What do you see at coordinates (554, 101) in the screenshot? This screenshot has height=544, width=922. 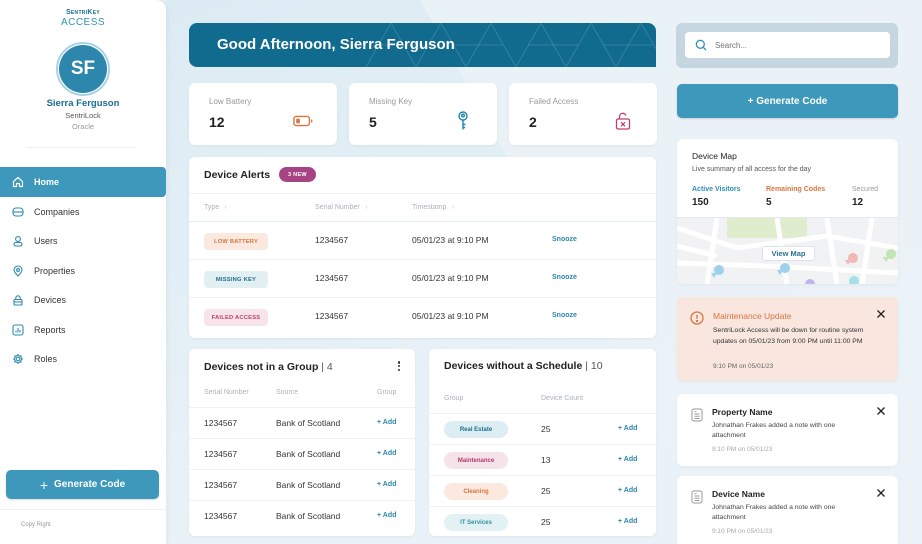 I see `stat-label: Failed Access` at bounding box center [554, 101].